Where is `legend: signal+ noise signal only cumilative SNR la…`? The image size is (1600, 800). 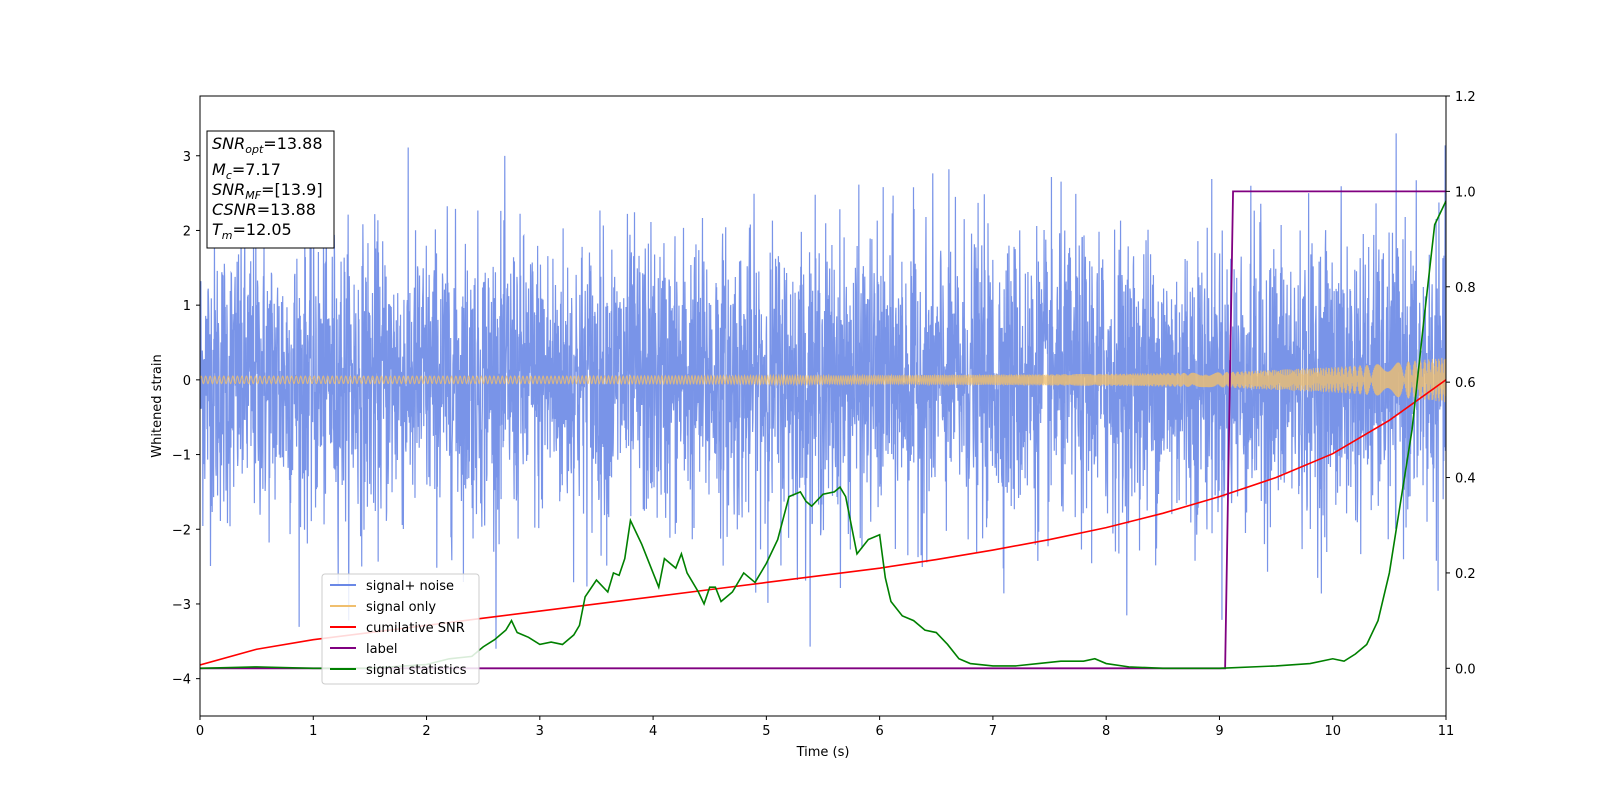 legend: signal+ noise signal only cumilative SNR la… is located at coordinates (400, 629).